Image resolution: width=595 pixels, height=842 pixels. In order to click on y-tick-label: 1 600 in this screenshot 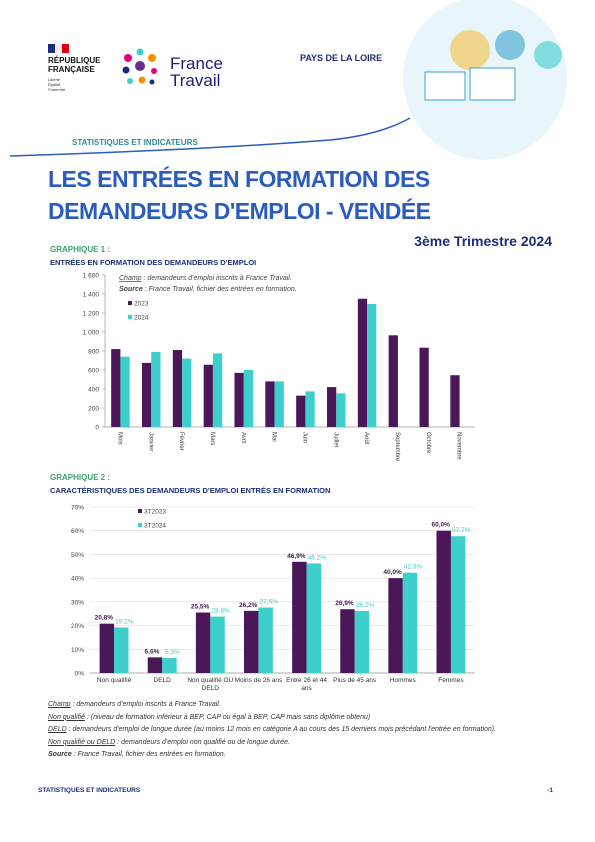, I will do `click(91, 276)`.